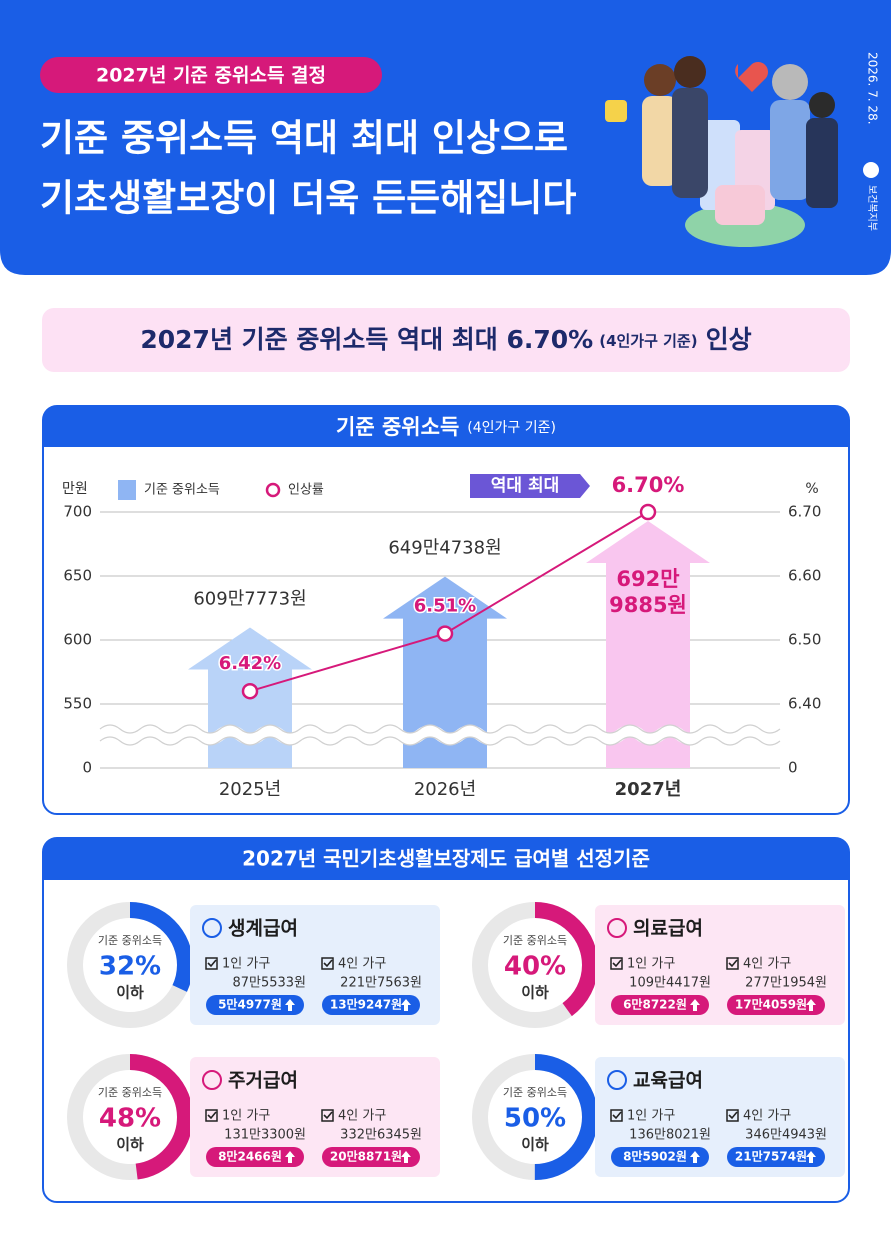 The image size is (891, 1260). Describe the element at coordinates (366, 339) in the screenshot. I see `banner-part: 2027년 기준 중위소득 역대 최대 6.70%` at that location.